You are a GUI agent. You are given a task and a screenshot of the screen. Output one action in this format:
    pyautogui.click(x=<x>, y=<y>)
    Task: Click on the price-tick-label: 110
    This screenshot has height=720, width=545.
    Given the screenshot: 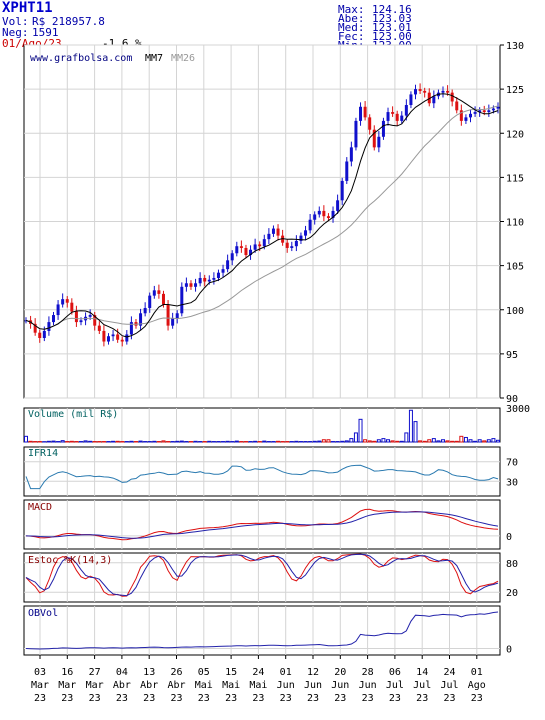 What is the action you would take?
    pyautogui.click(x=515, y=223)
    